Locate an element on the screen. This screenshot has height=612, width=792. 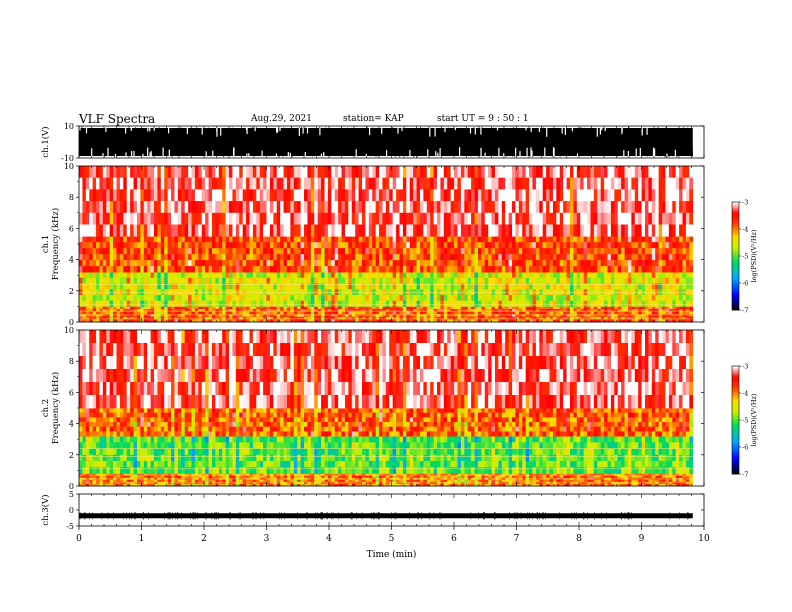
colorbar-cell is located at coordinates (735, 291).